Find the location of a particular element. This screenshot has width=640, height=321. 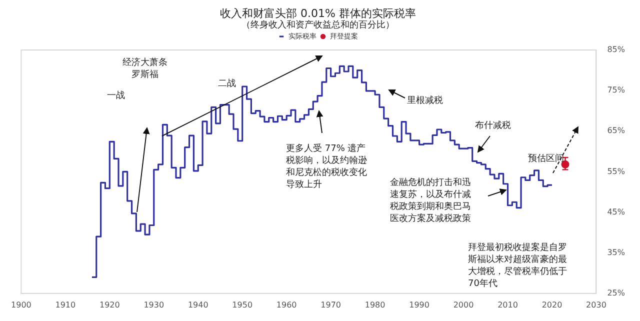

annotation: 一战 is located at coordinates (116, 96).